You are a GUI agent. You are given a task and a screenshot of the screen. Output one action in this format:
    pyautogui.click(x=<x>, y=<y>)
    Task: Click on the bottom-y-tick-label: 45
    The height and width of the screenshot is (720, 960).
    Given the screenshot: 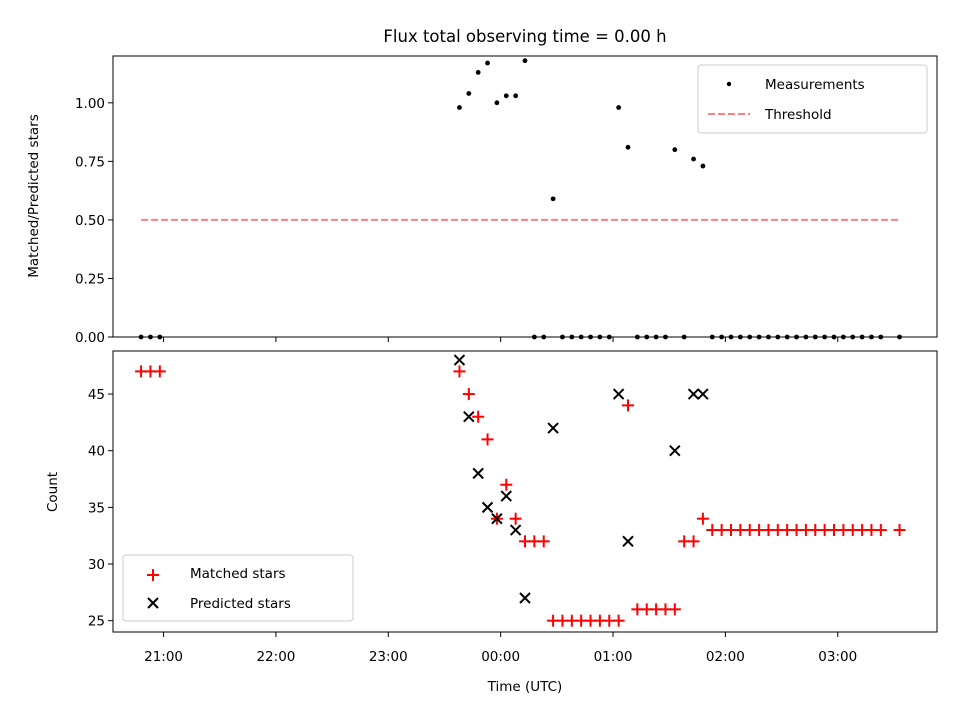 What is the action you would take?
    pyautogui.click(x=96, y=395)
    